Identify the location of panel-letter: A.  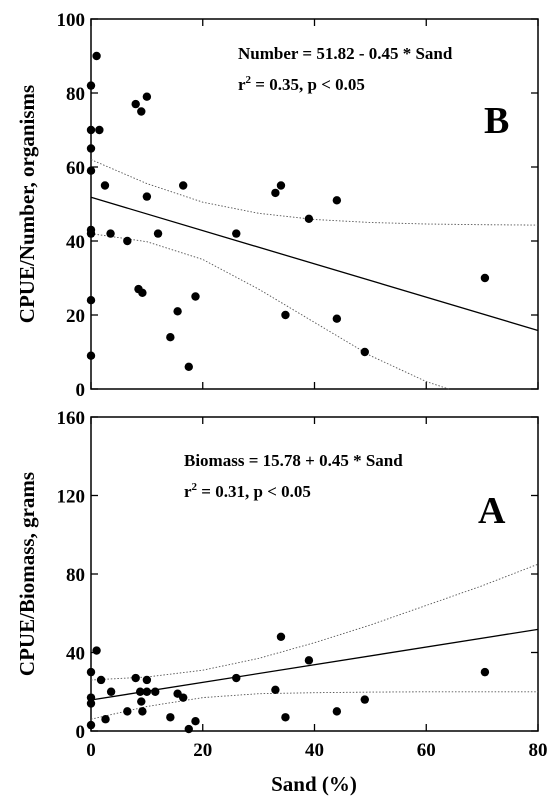
(492, 511).